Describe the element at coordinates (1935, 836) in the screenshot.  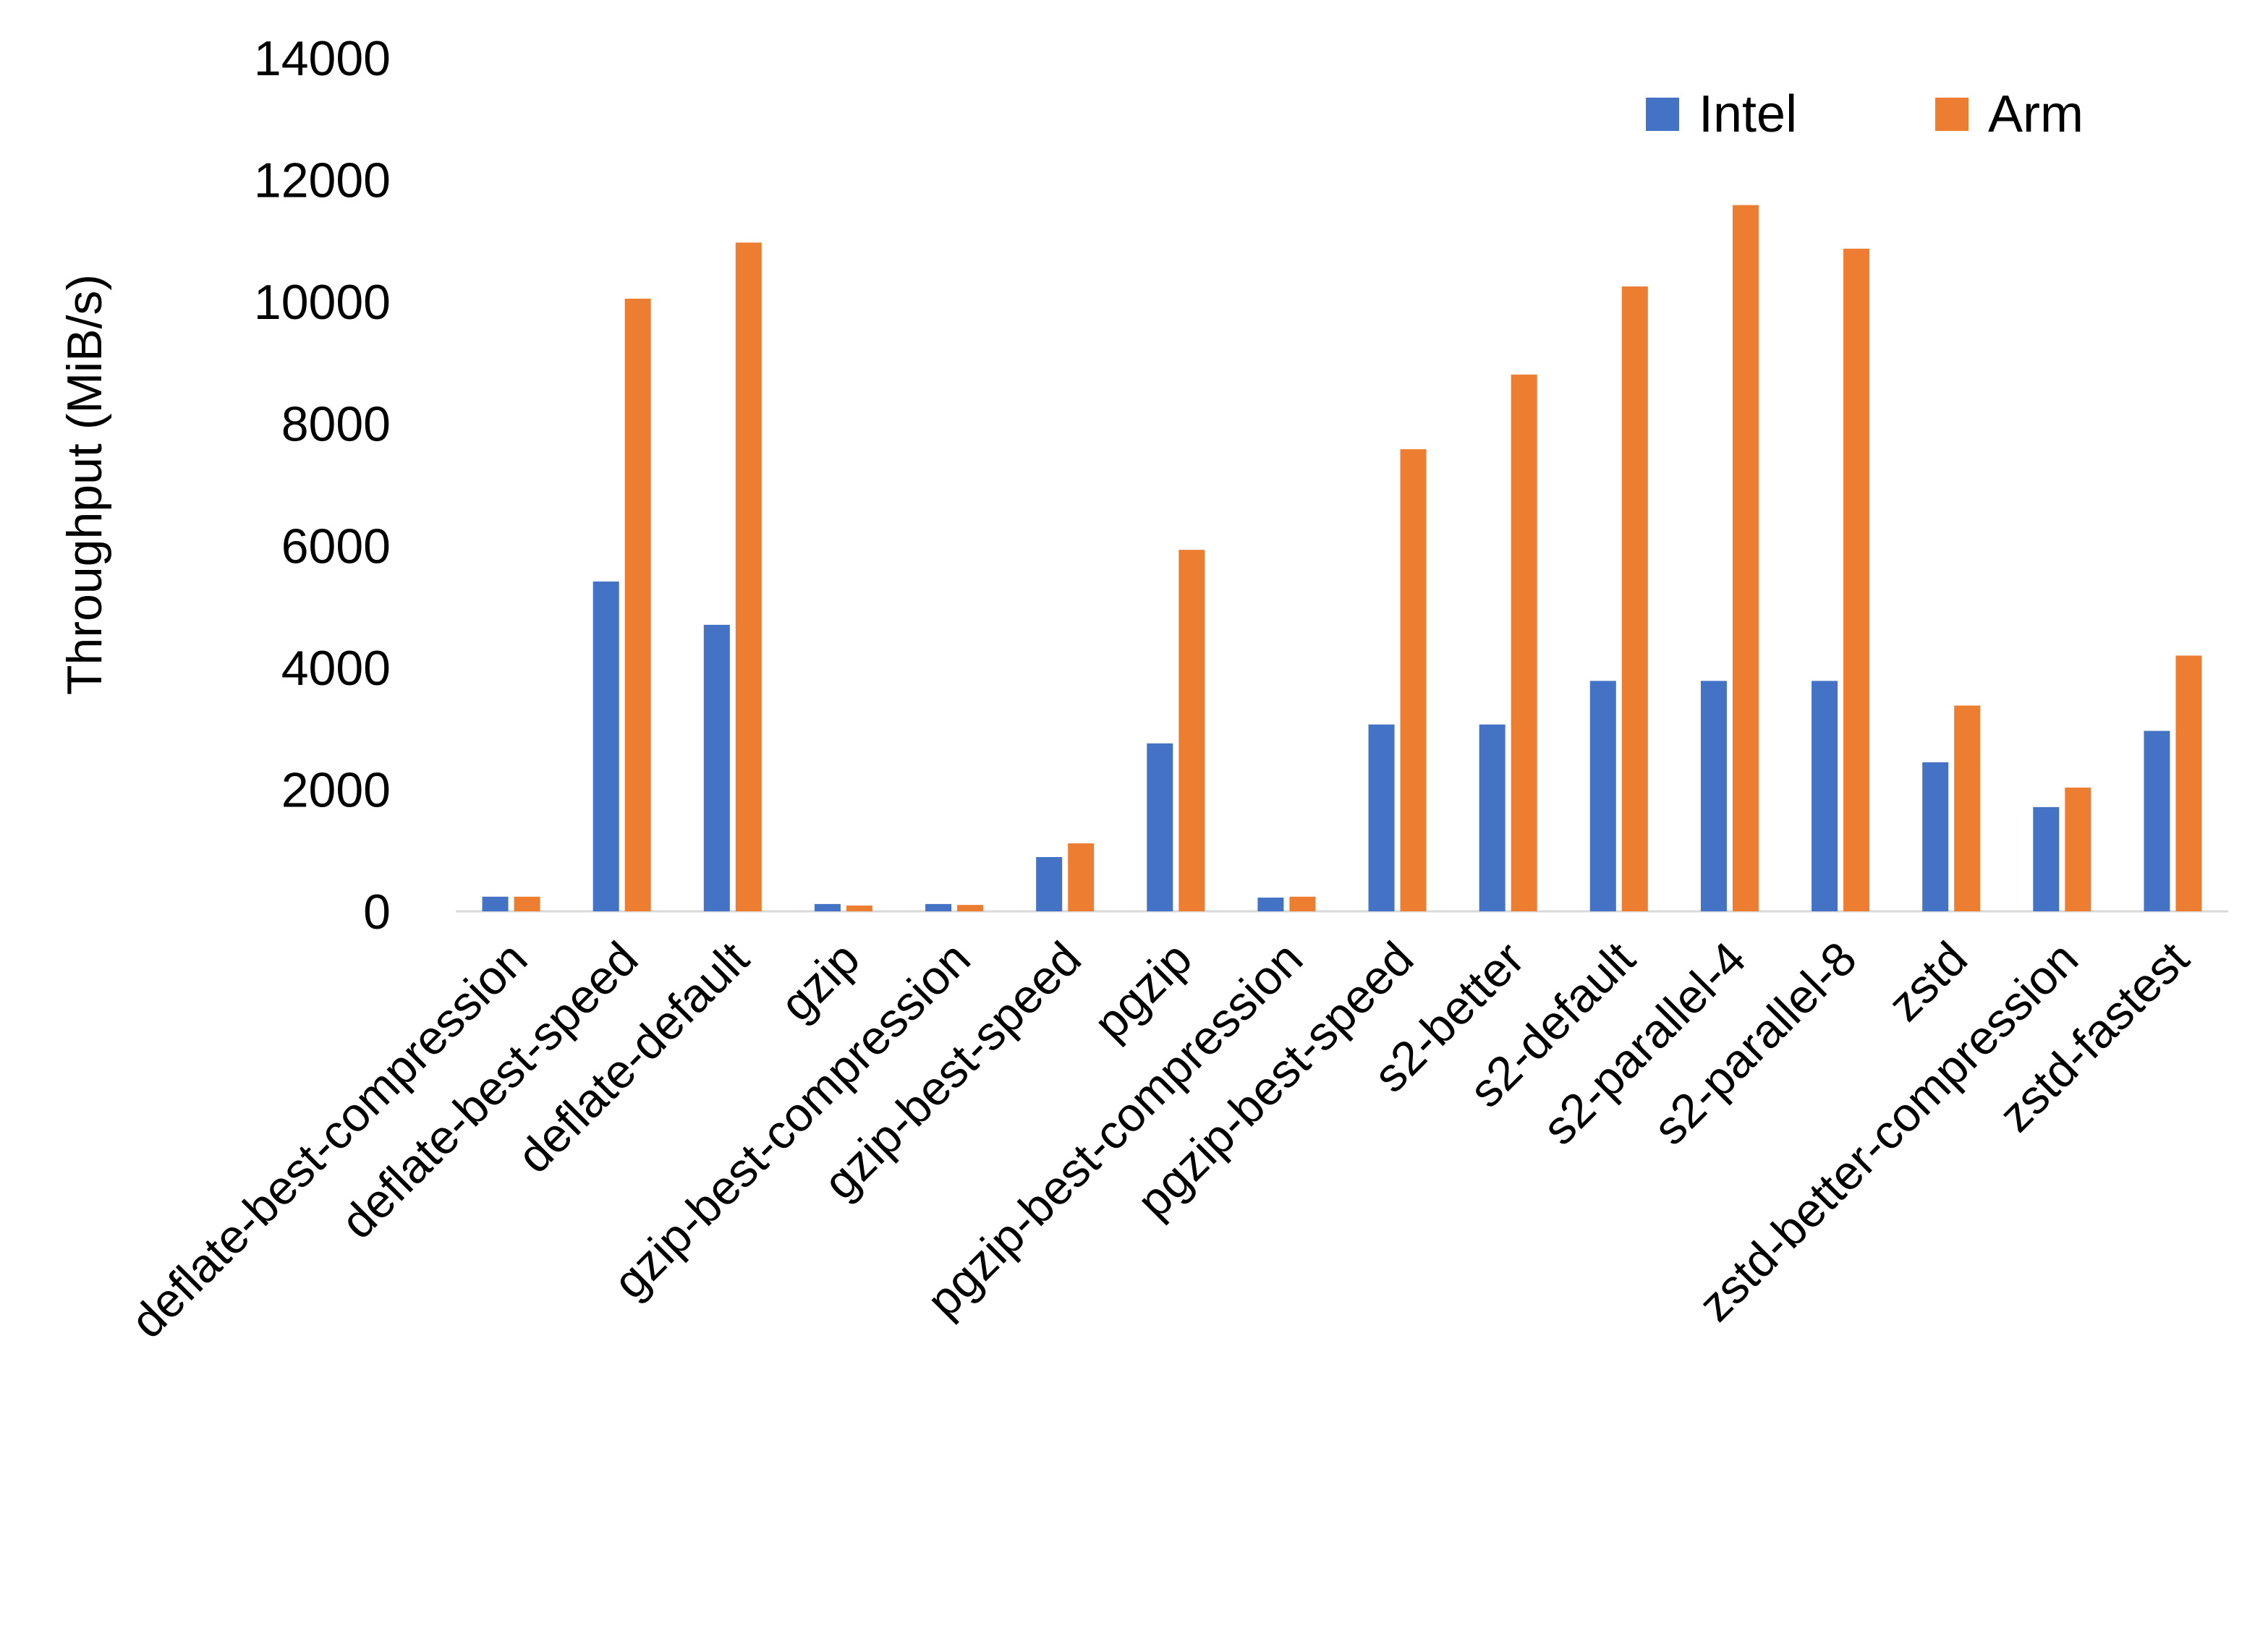
I see `bar-intel-zstd` at that location.